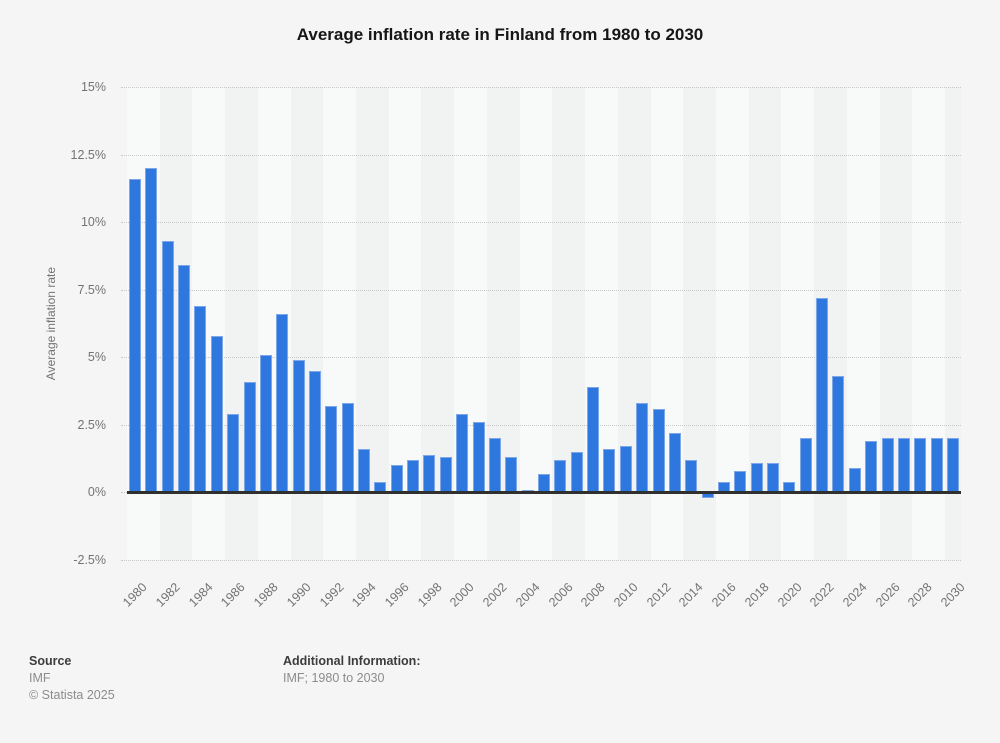 The height and width of the screenshot is (743, 1000). I want to click on bar-2007, so click(576, 472).